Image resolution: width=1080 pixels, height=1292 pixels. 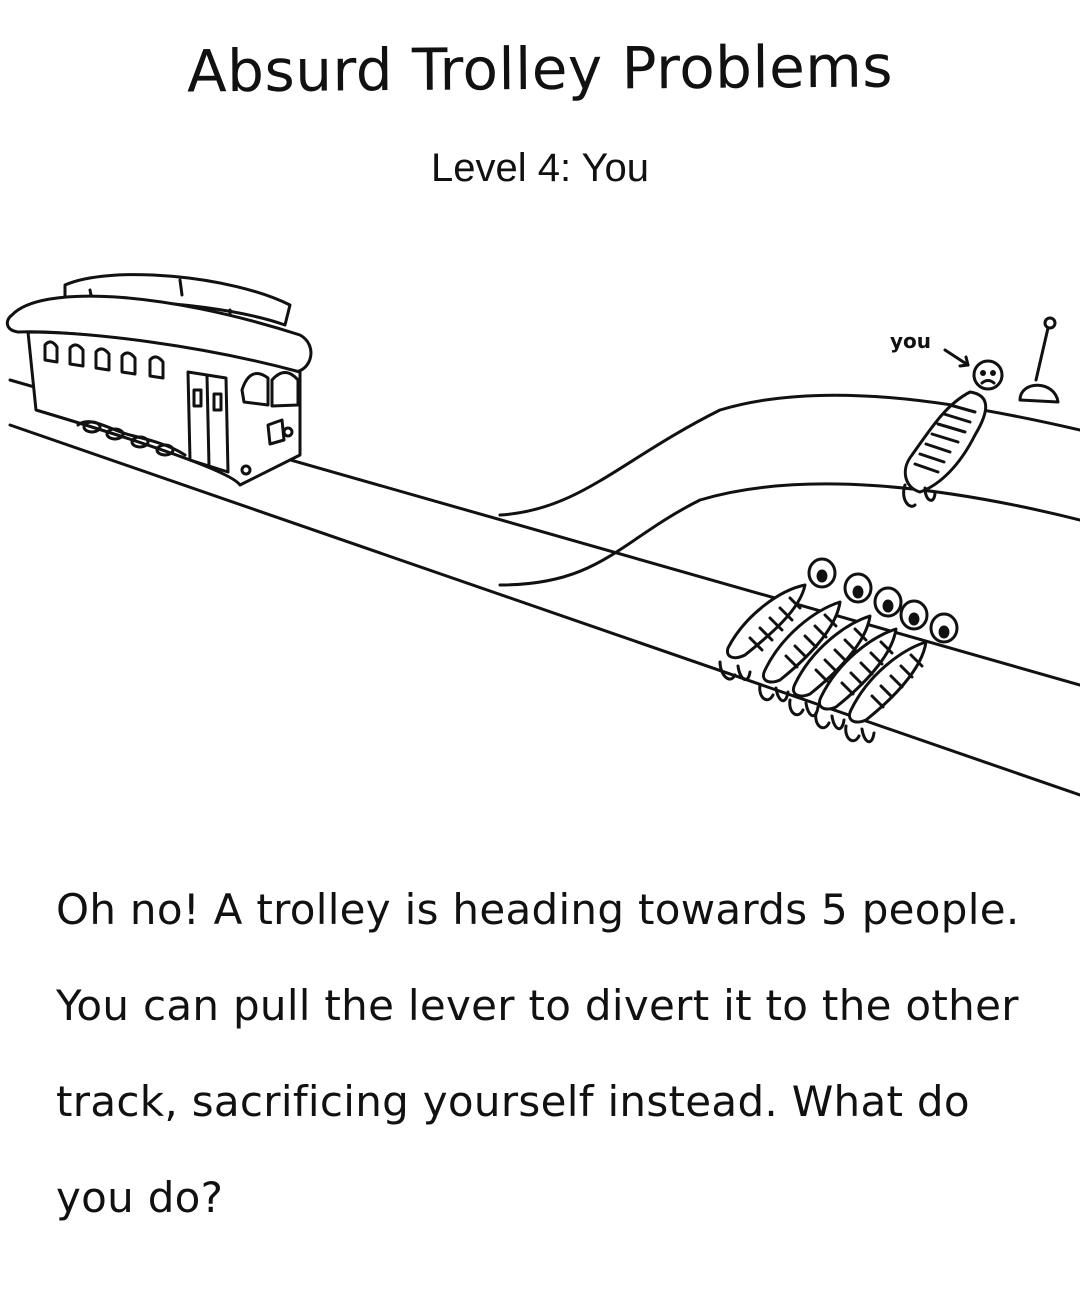 I want to click on tied-person-icon, so click(x=953, y=433).